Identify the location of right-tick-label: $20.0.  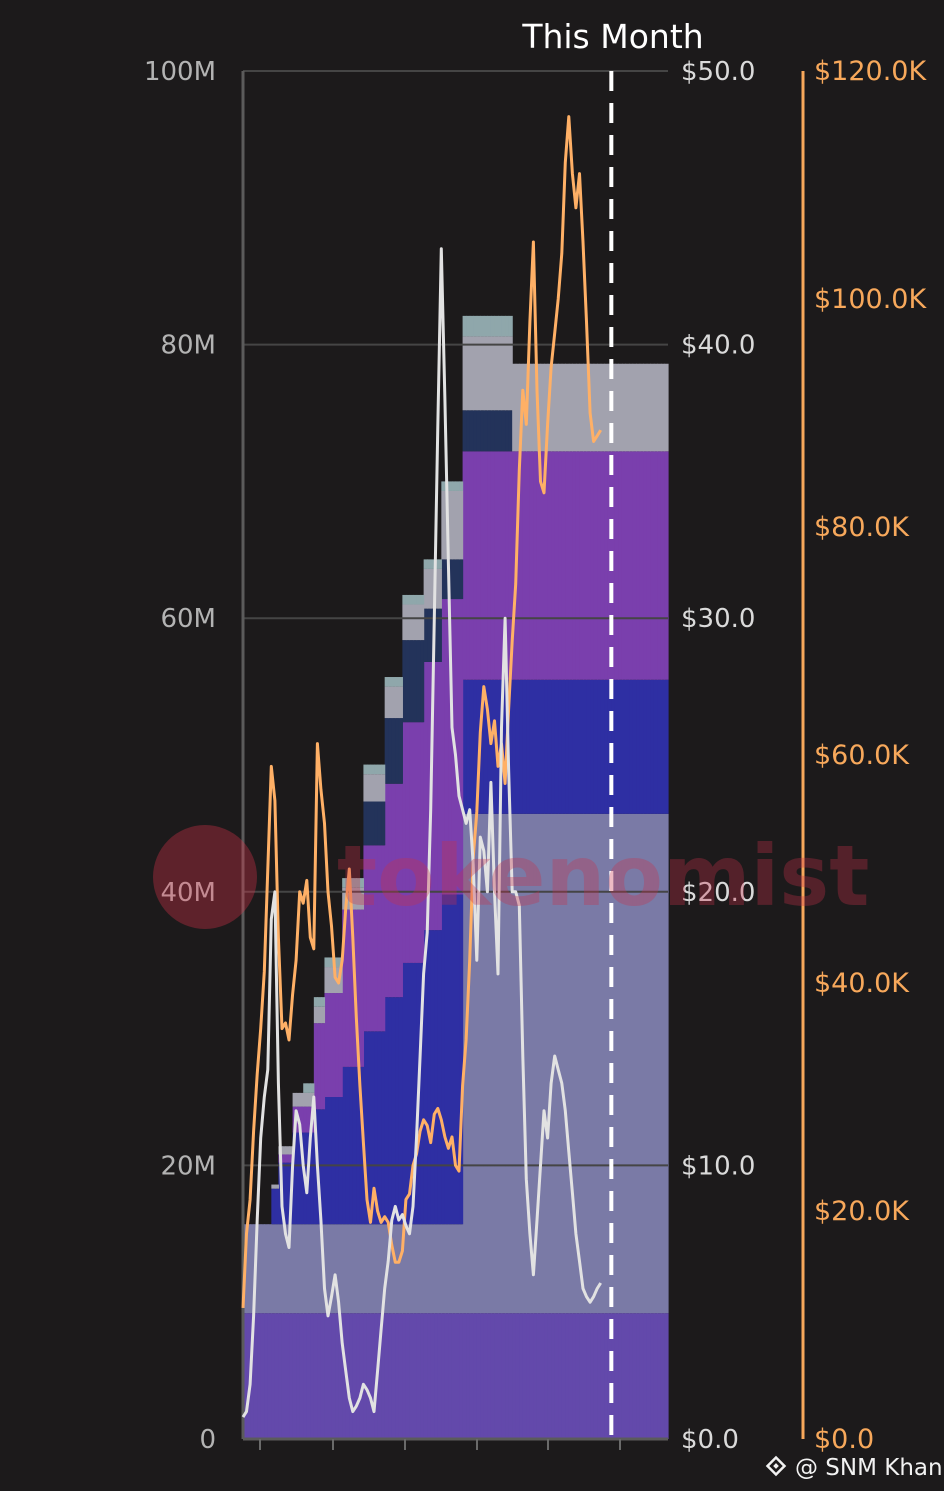
(718, 893).